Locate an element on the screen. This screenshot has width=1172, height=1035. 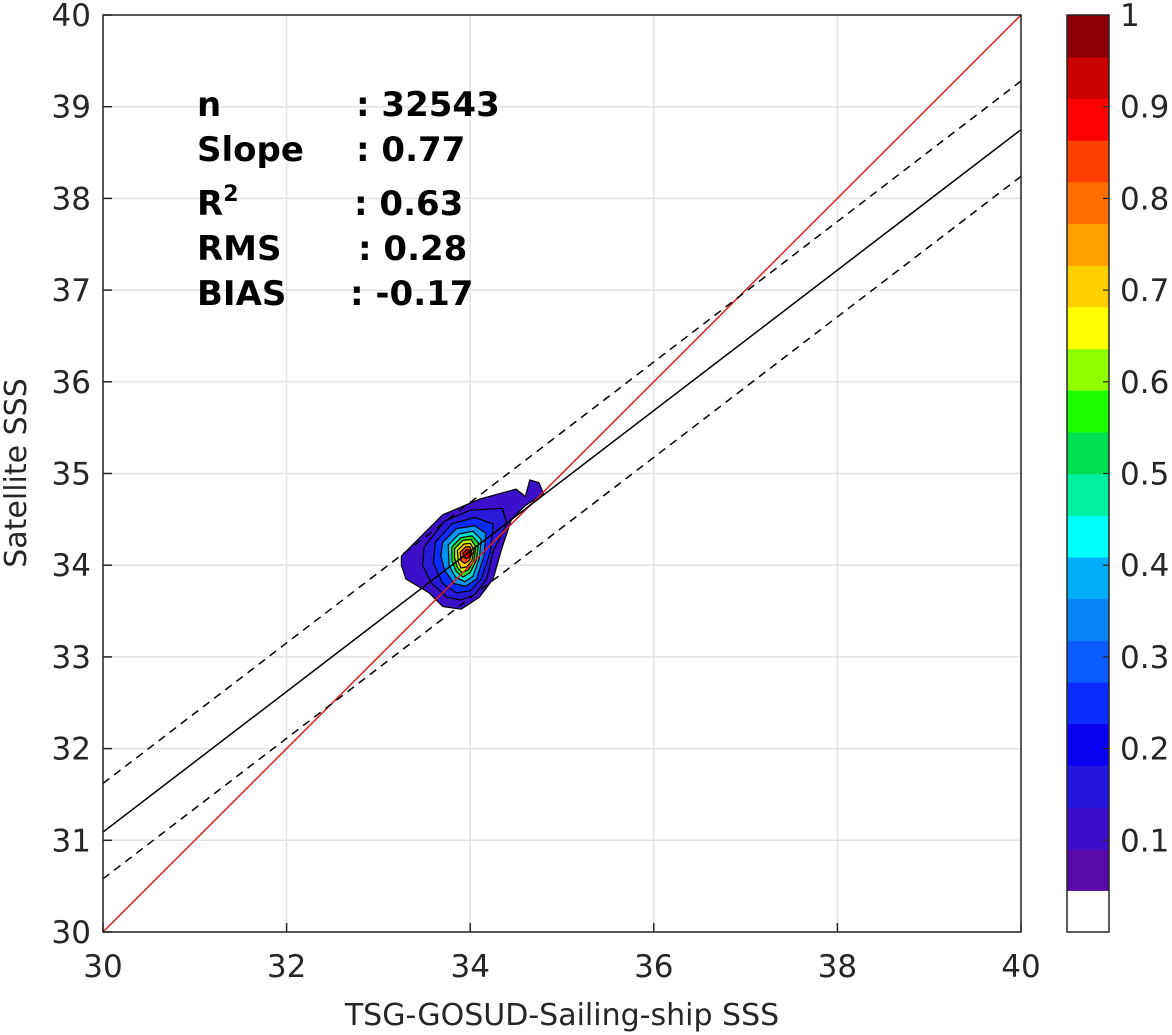
colorbar-tick-label: 0.3 is located at coordinates (1144, 658).